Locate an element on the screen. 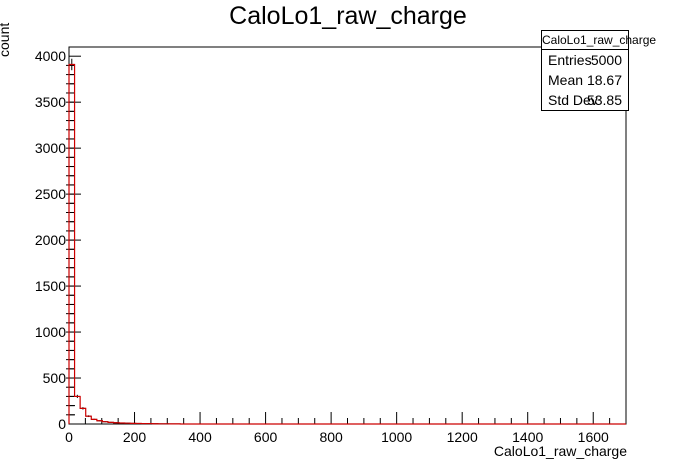  y-tick-label: 2000 is located at coordinates (50, 240).